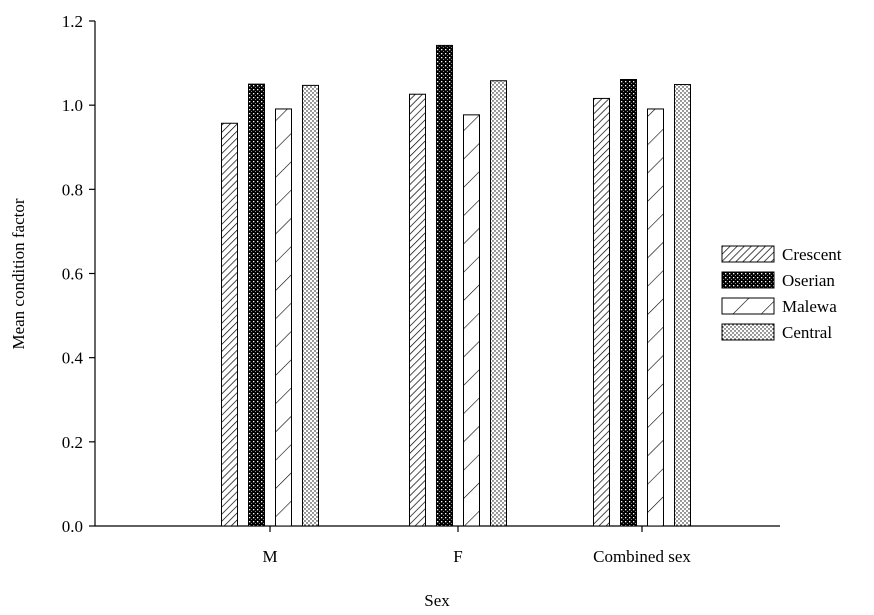 This screenshot has width=874, height=615. I want to click on x-tick-label: F, so click(457, 556).